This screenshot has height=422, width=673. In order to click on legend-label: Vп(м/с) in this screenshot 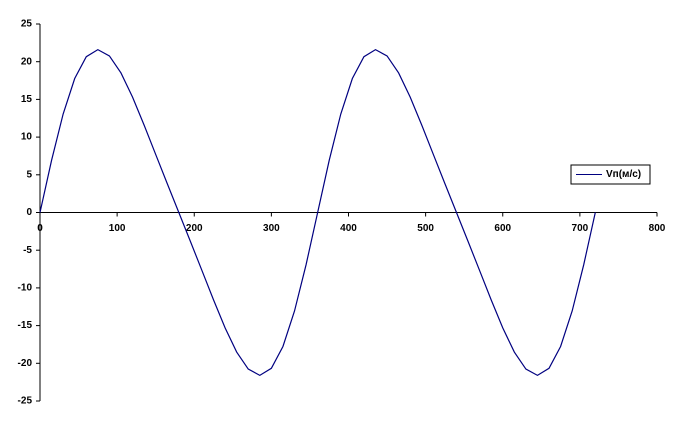, I will do `click(623, 174)`.